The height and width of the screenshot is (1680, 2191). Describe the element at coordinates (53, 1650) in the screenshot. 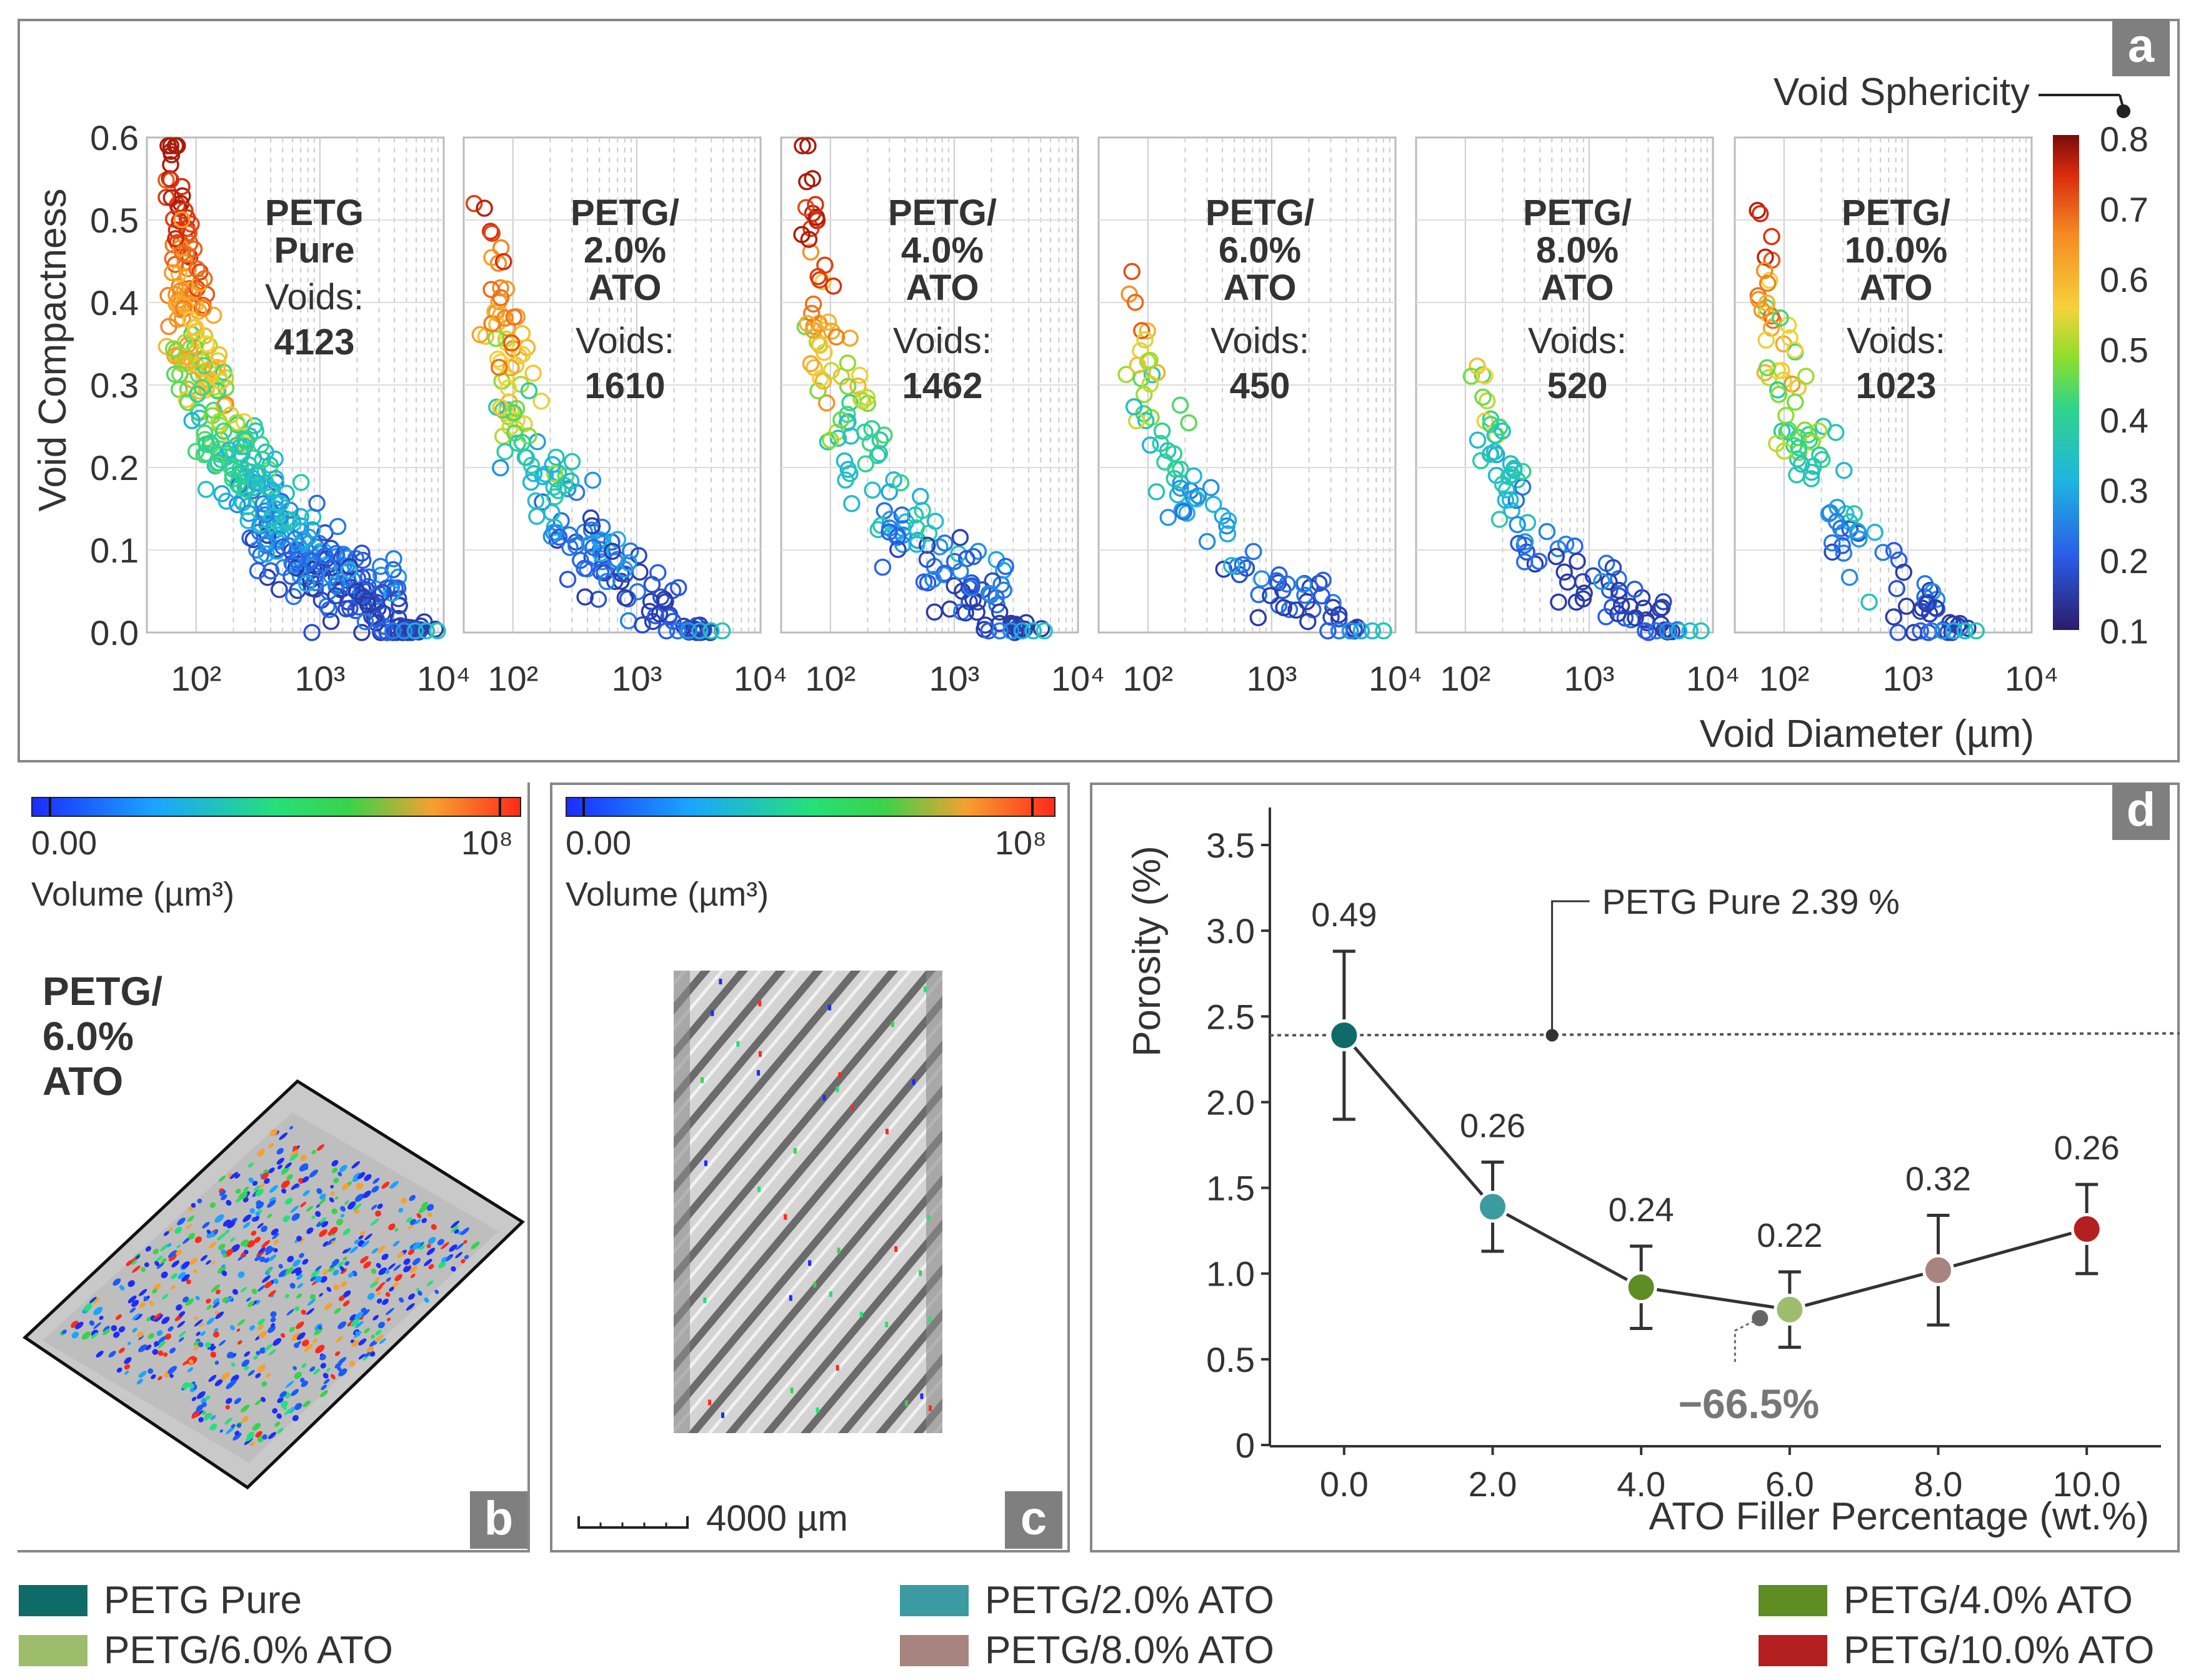

I see `legend-swatch` at that location.